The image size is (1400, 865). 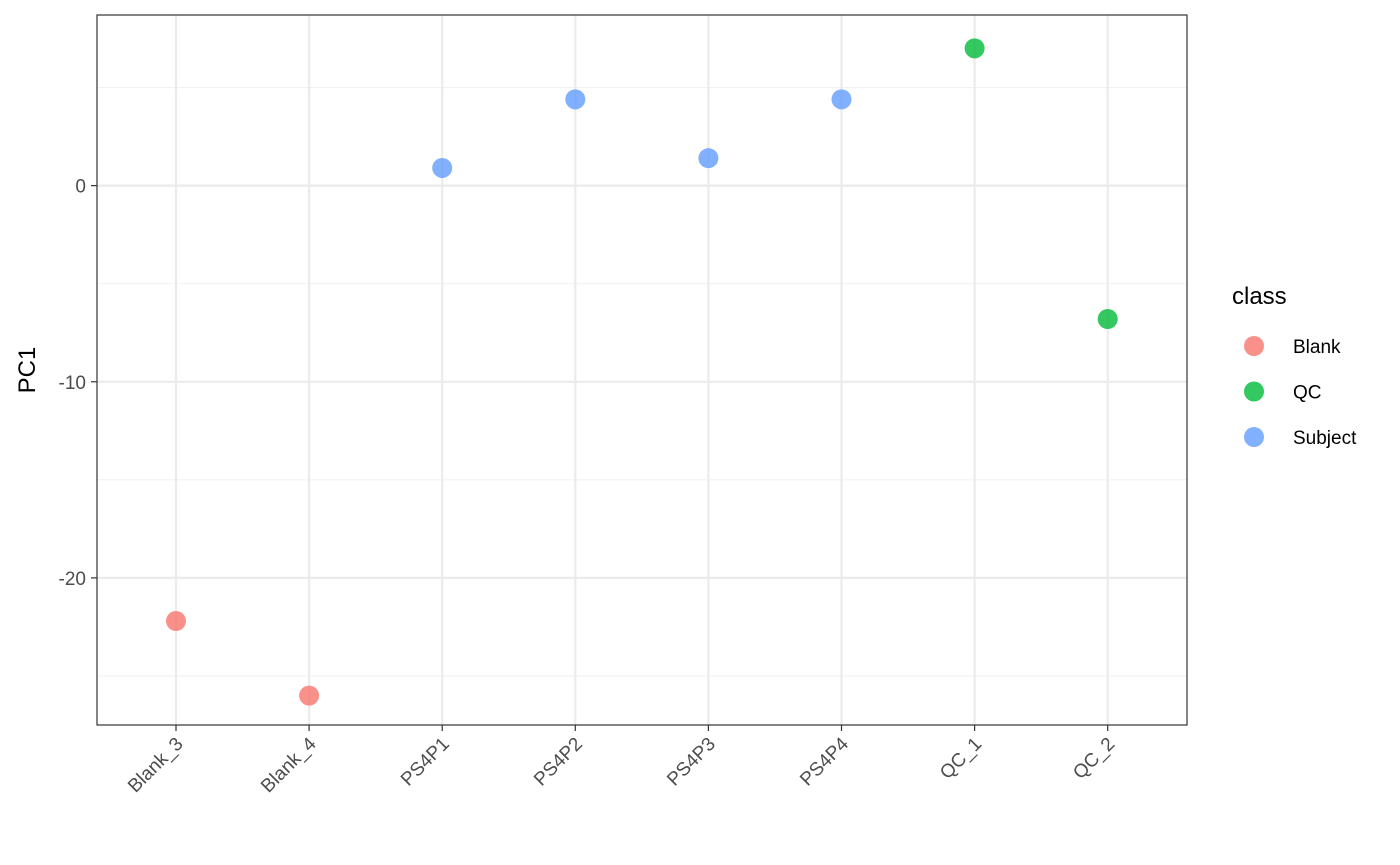 What do you see at coordinates (1254, 391) in the screenshot?
I see `legend-key-qc` at bounding box center [1254, 391].